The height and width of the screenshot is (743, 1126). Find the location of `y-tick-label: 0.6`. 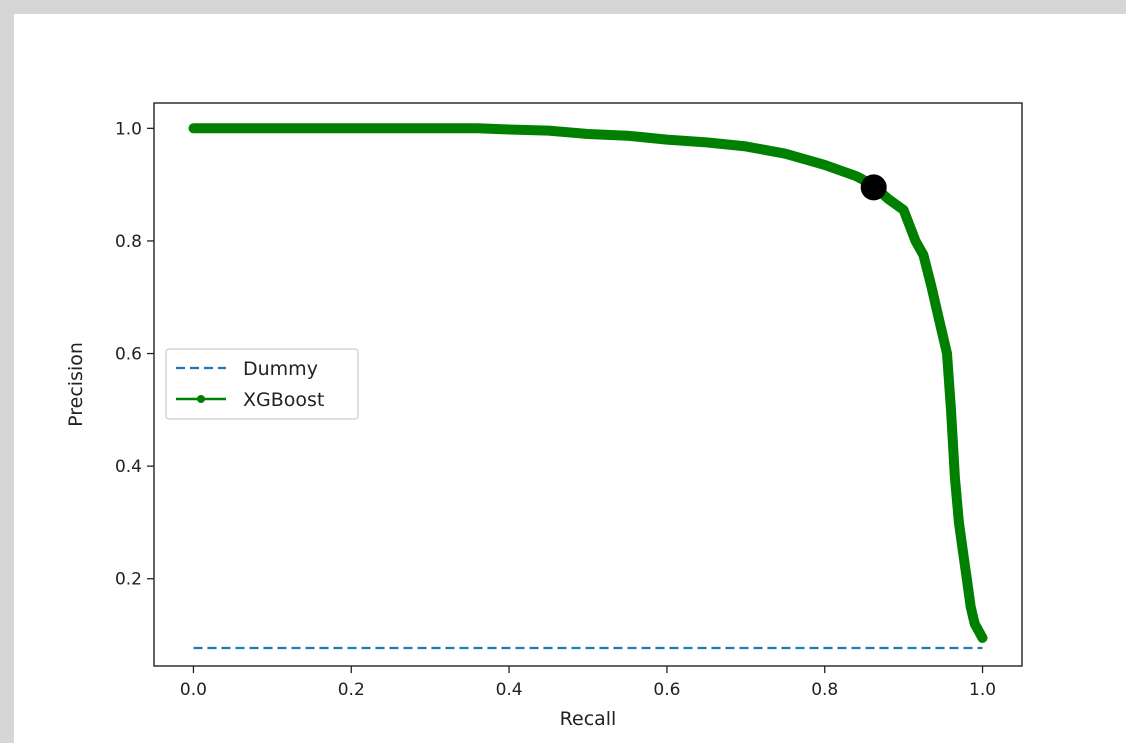

y-tick-label: 0.6 is located at coordinates (128, 355).